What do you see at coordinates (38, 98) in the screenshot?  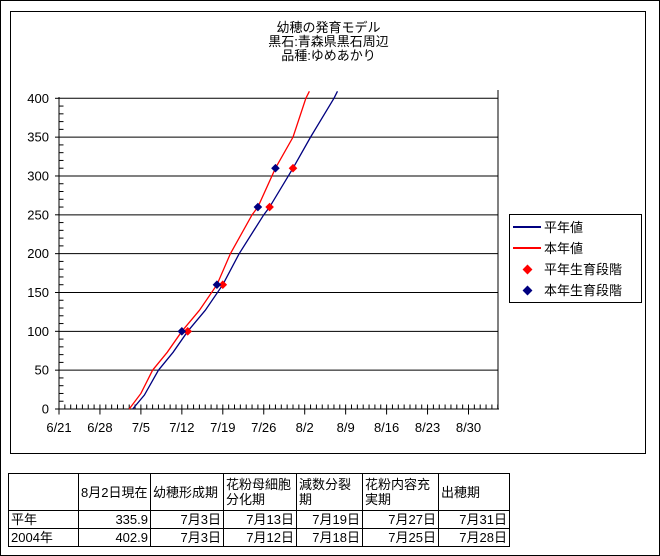 I see `y-tick-label: 400` at bounding box center [38, 98].